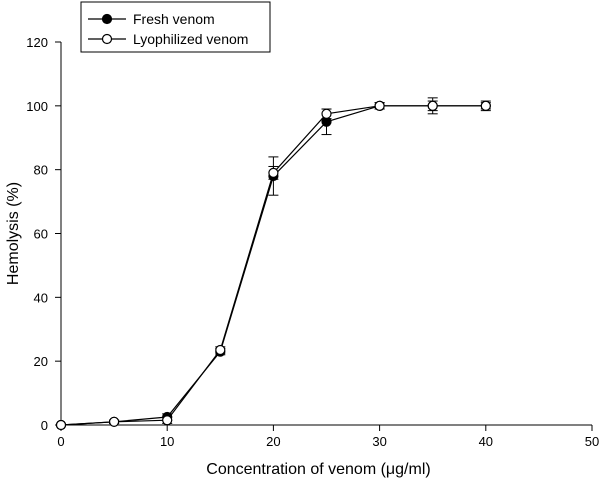 This screenshot has height=480, width=600. What do you see at coordinates (37, 42) in the screenshot?
I see `y-tick-label: 120` at bounding box center [37, 42].